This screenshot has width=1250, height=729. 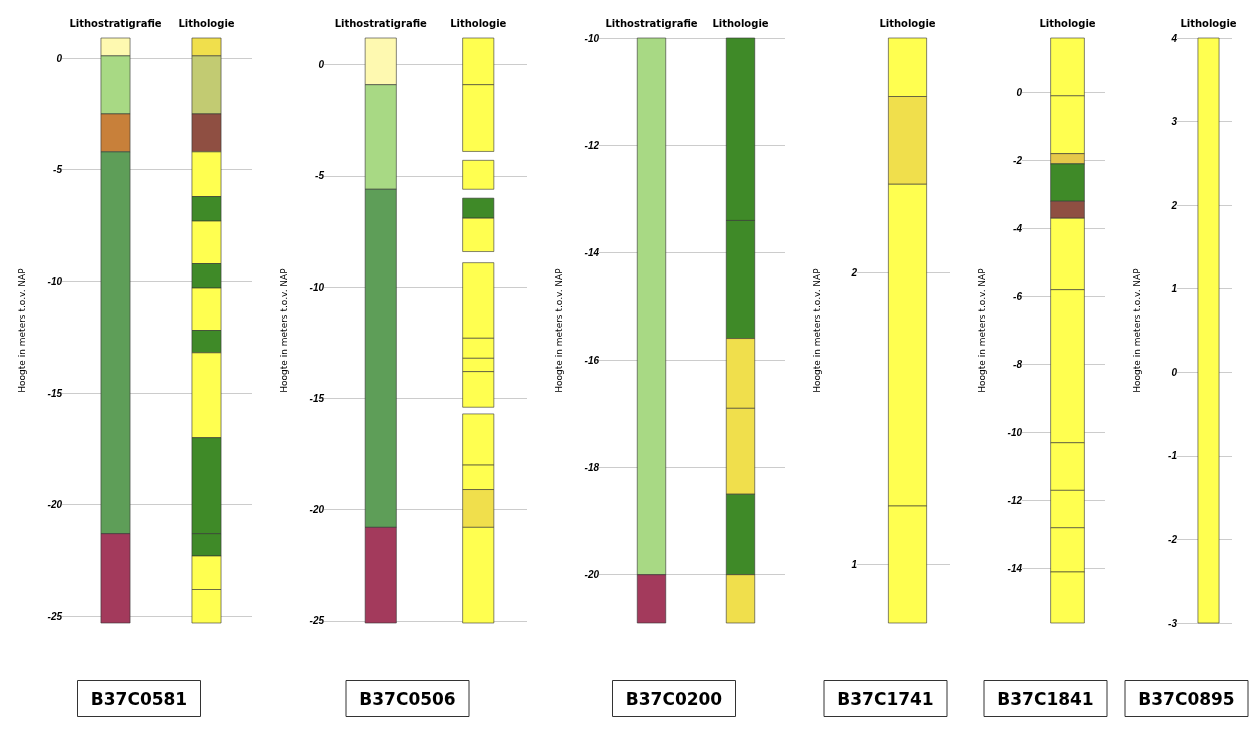 What do you see at coordinates (1018, 365) in the screenshot?
I see `y-tick-label: -8` at bounding box center [1018, 365].